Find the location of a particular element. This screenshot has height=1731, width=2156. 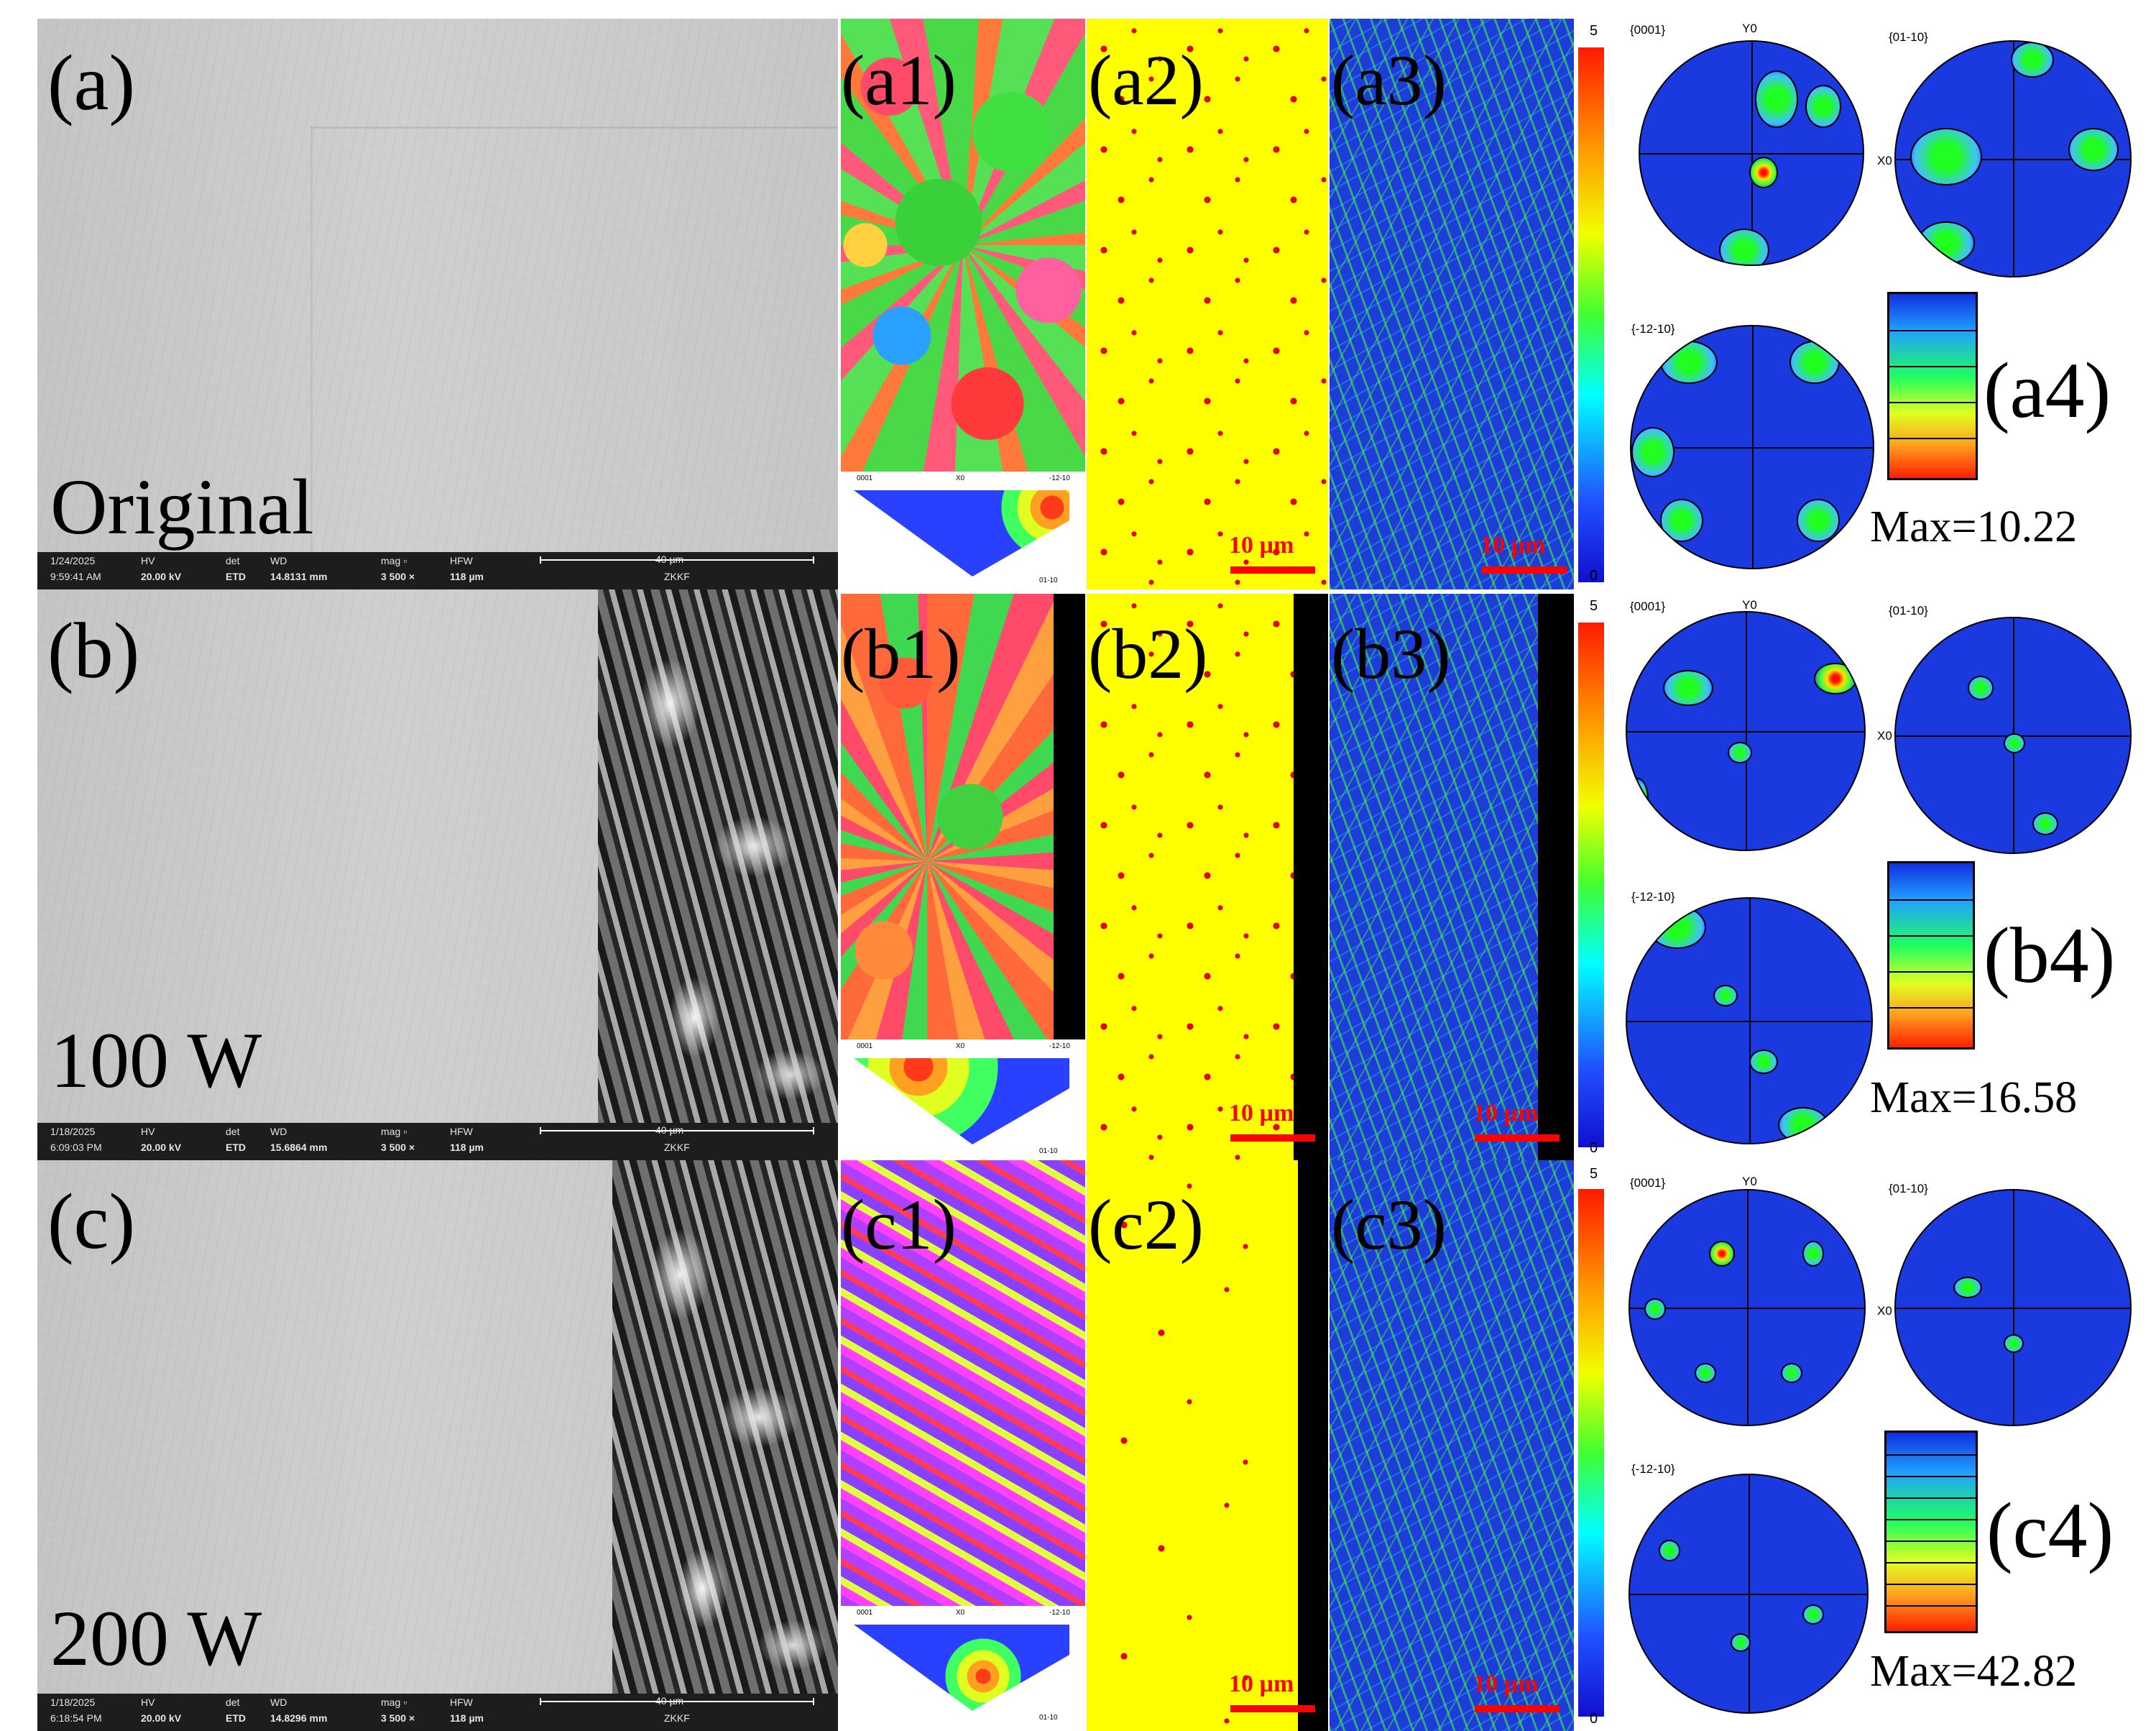

pole-figure-1210-a is located at coordinates (1752, 447).